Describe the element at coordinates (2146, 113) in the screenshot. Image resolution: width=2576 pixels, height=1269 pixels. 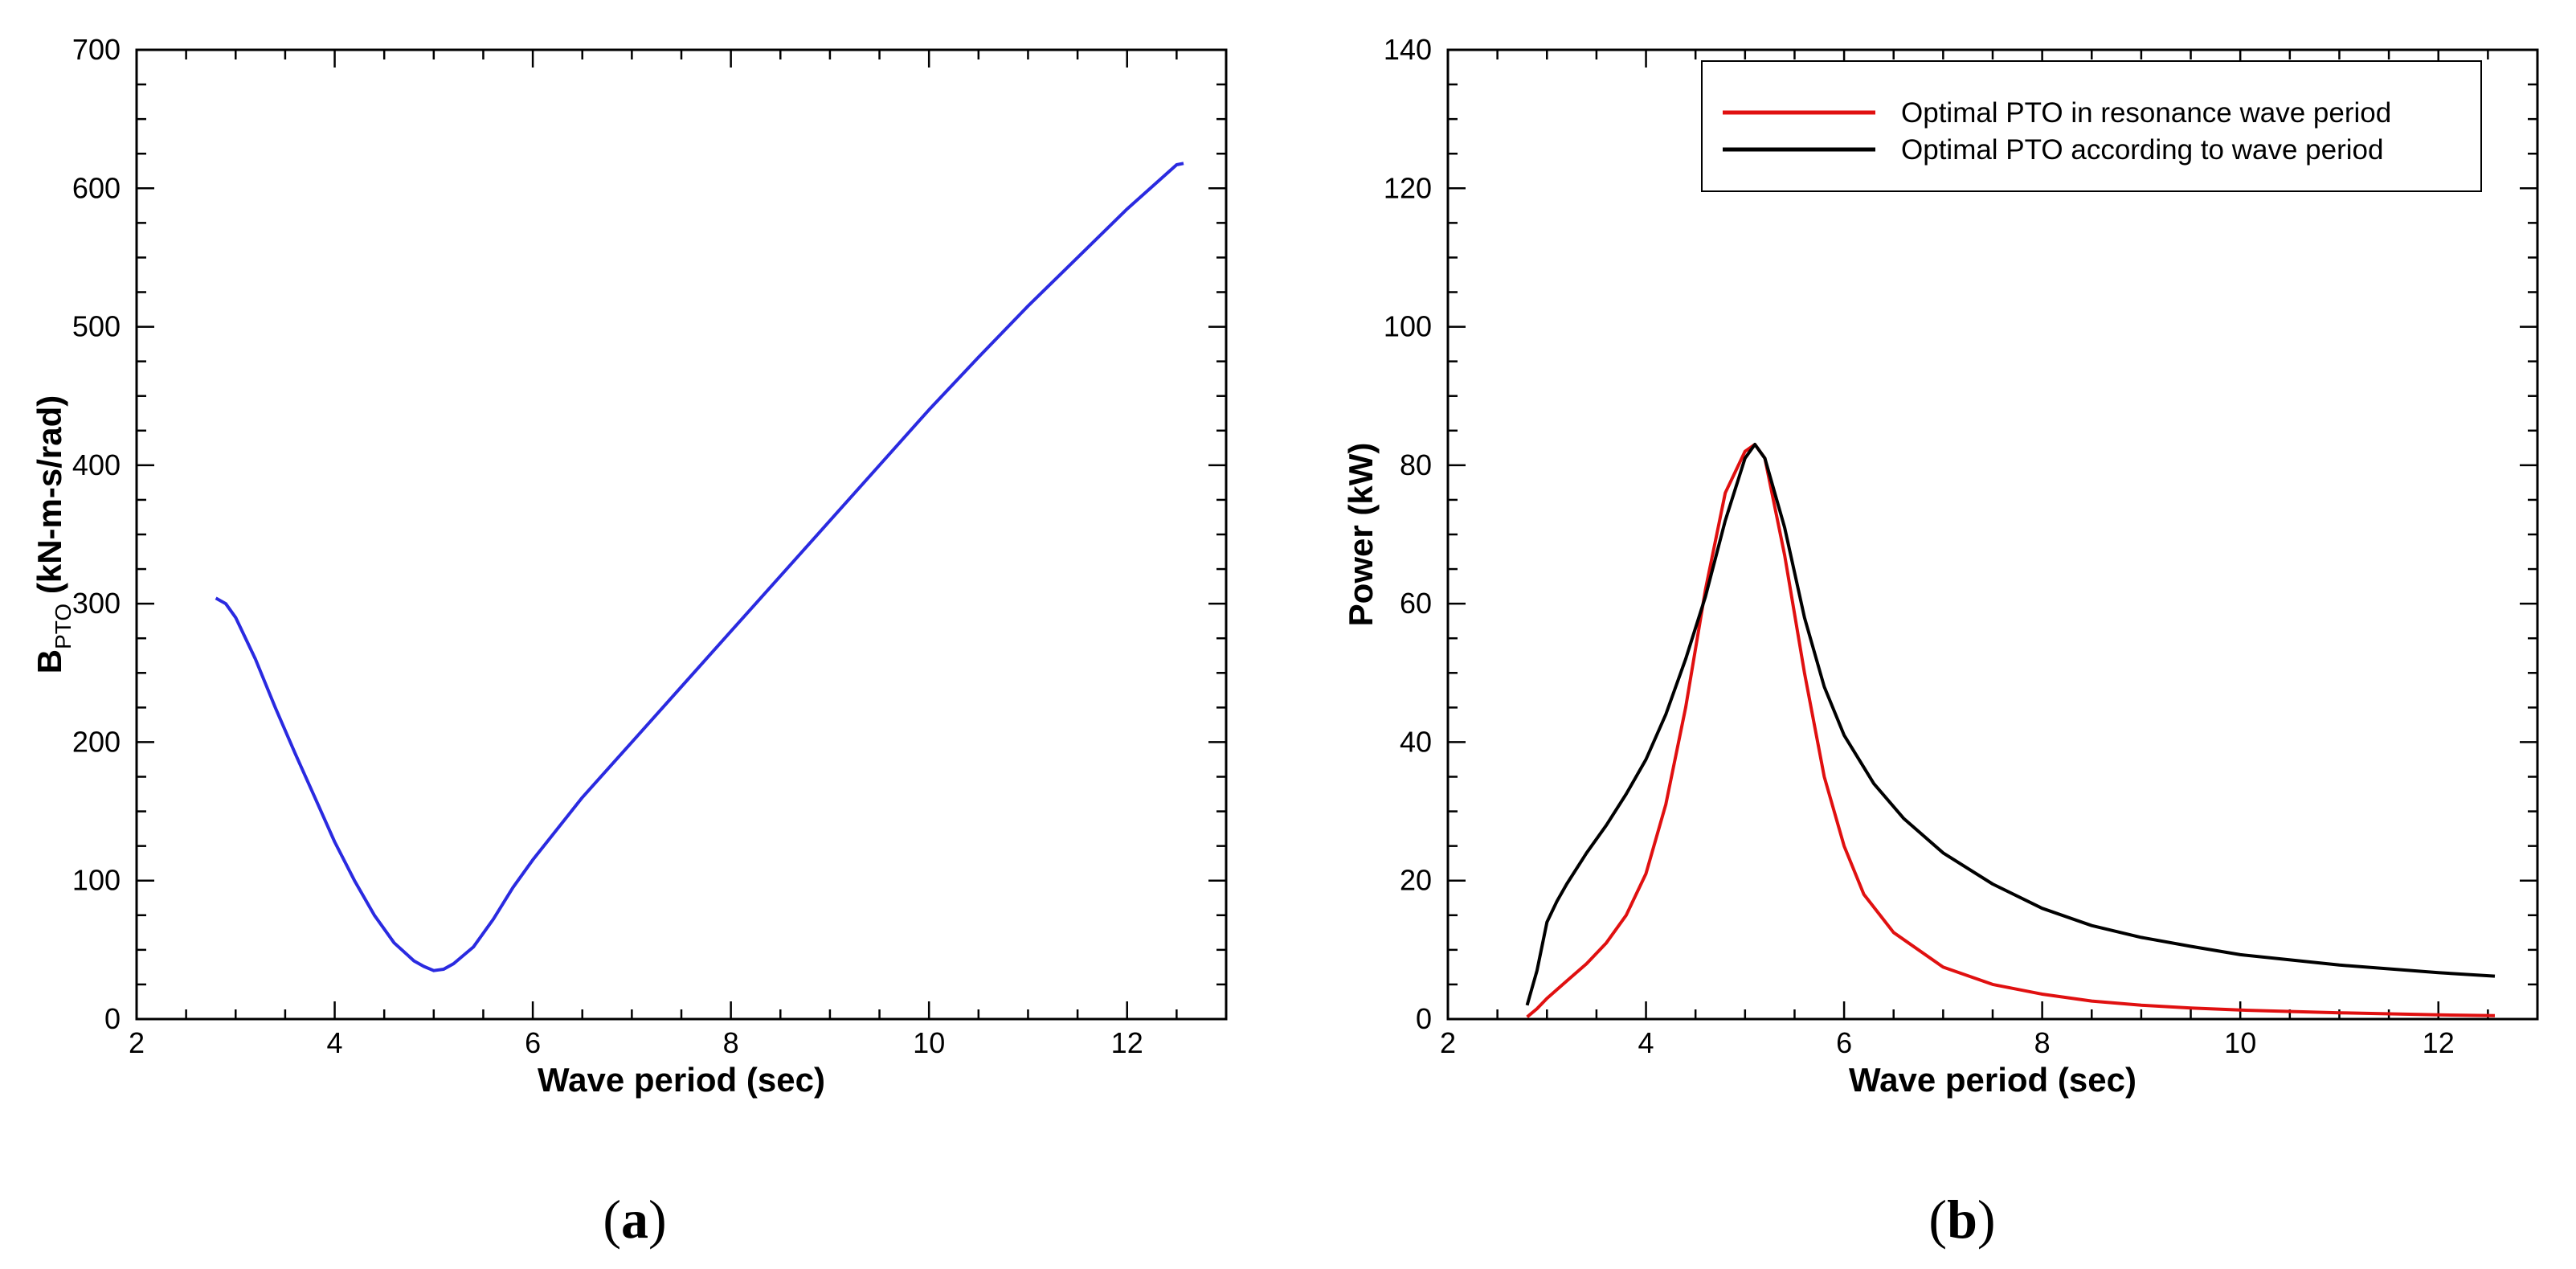
I see `chart-b-legend-label: Optimal PTO in resonance wave period` at that location.